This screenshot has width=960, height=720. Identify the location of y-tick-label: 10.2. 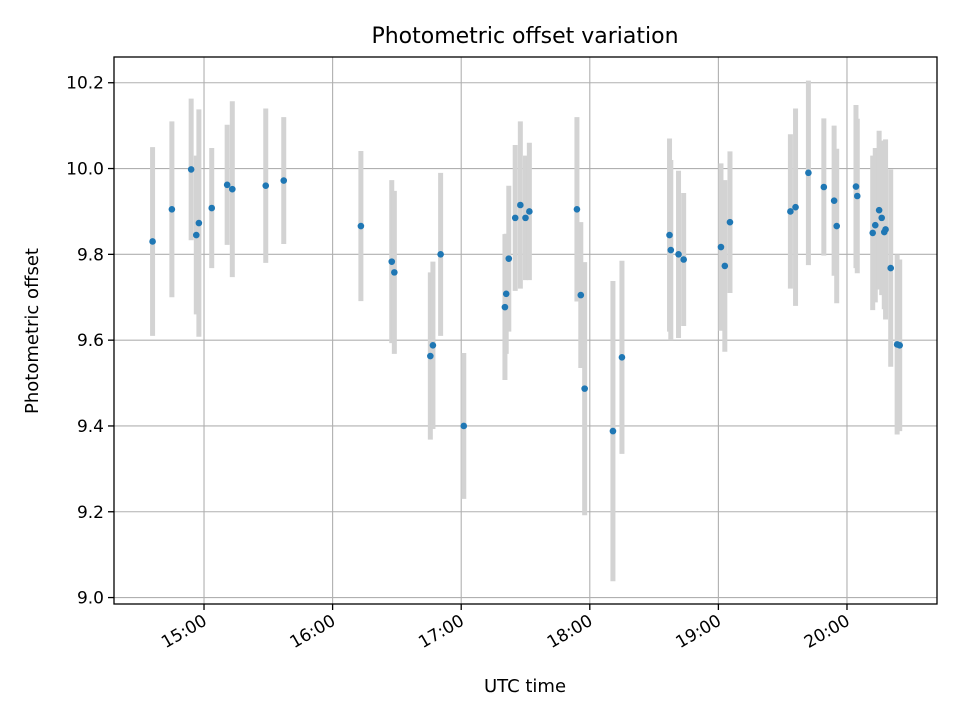
(85, 84).